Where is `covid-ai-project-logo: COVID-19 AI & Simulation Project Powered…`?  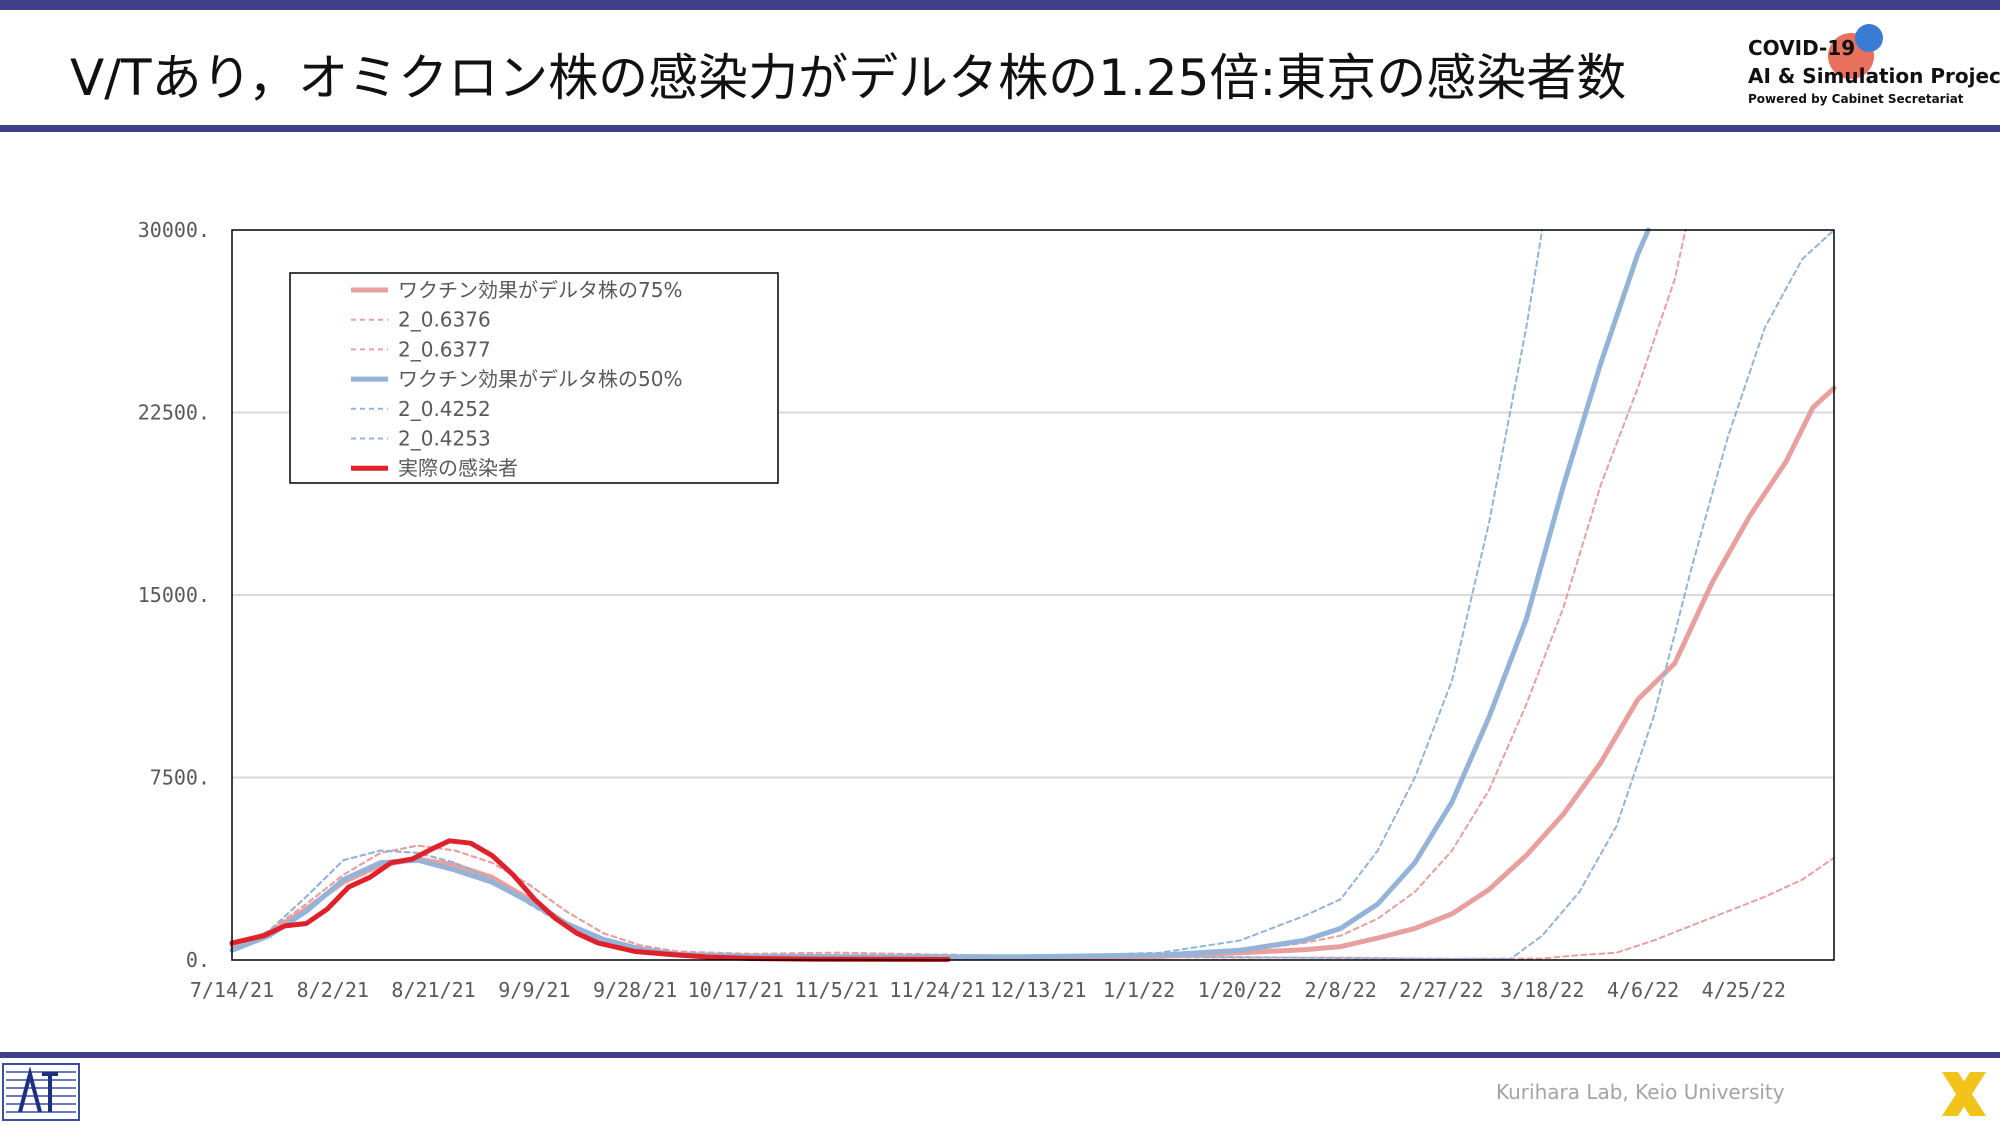 covid-ai-project-logo: COVID-19 AI & Simulation Project Powered… is located at coordinates (1872, 69).